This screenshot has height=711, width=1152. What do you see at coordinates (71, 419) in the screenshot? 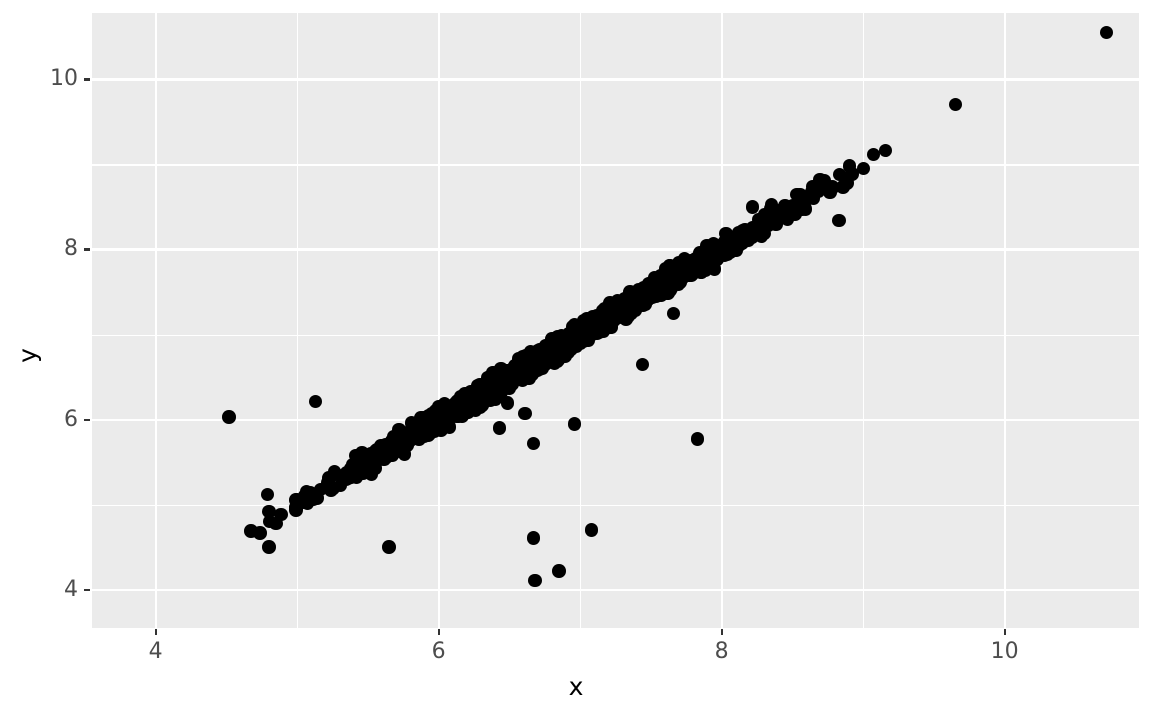
I see `y-tick-label: 6` at bounding box center [71, 419].